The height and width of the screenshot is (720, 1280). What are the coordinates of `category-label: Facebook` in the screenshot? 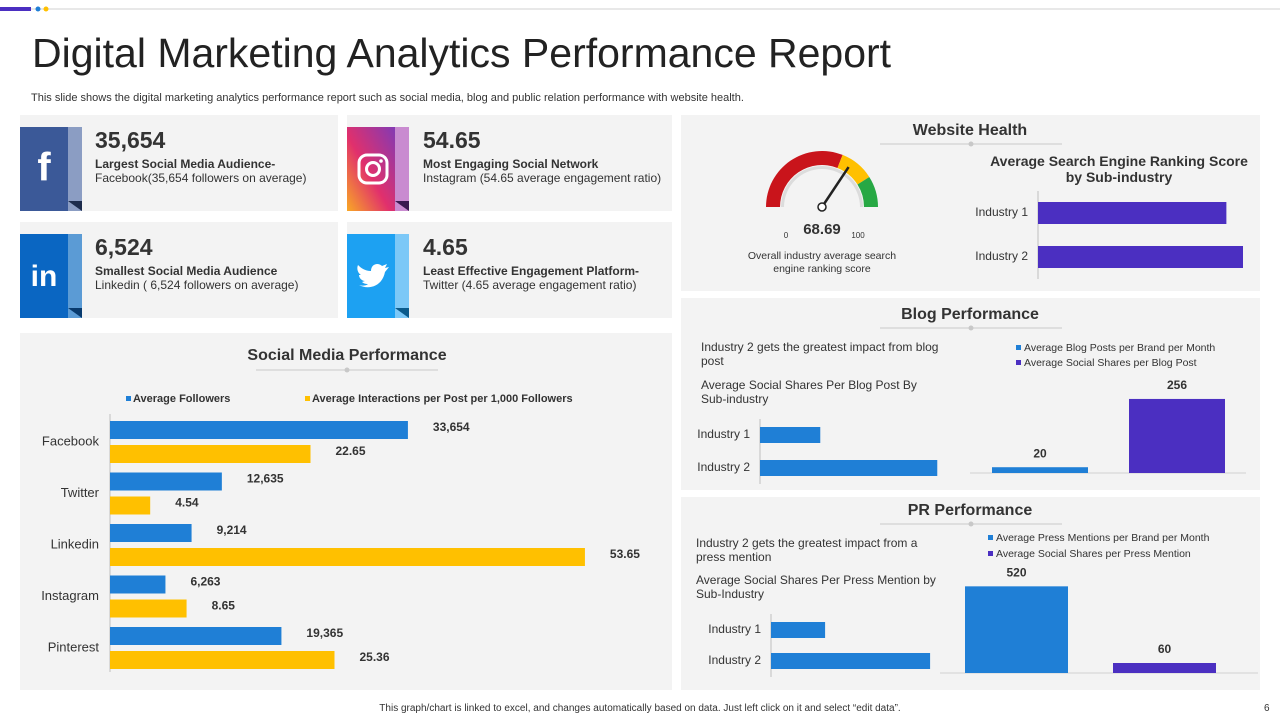 It's located at (71, 440).